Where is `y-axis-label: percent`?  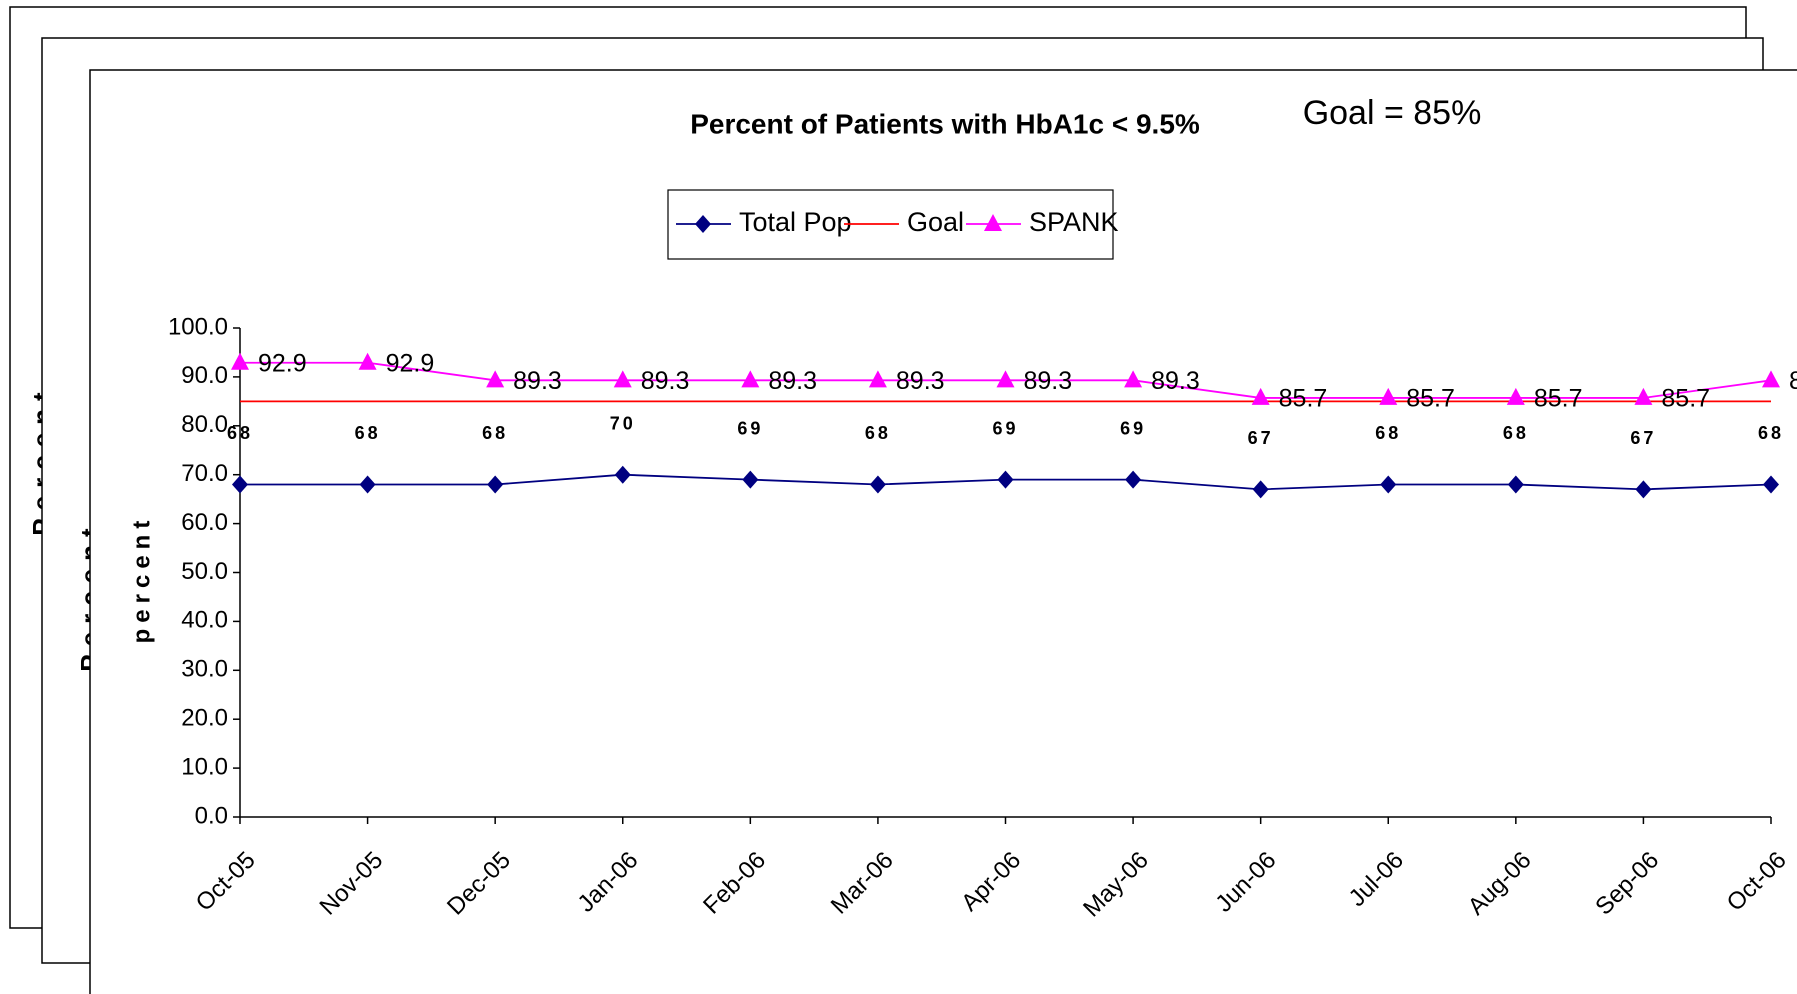 y-axis-label: percent is located at coordinates (141, 579).